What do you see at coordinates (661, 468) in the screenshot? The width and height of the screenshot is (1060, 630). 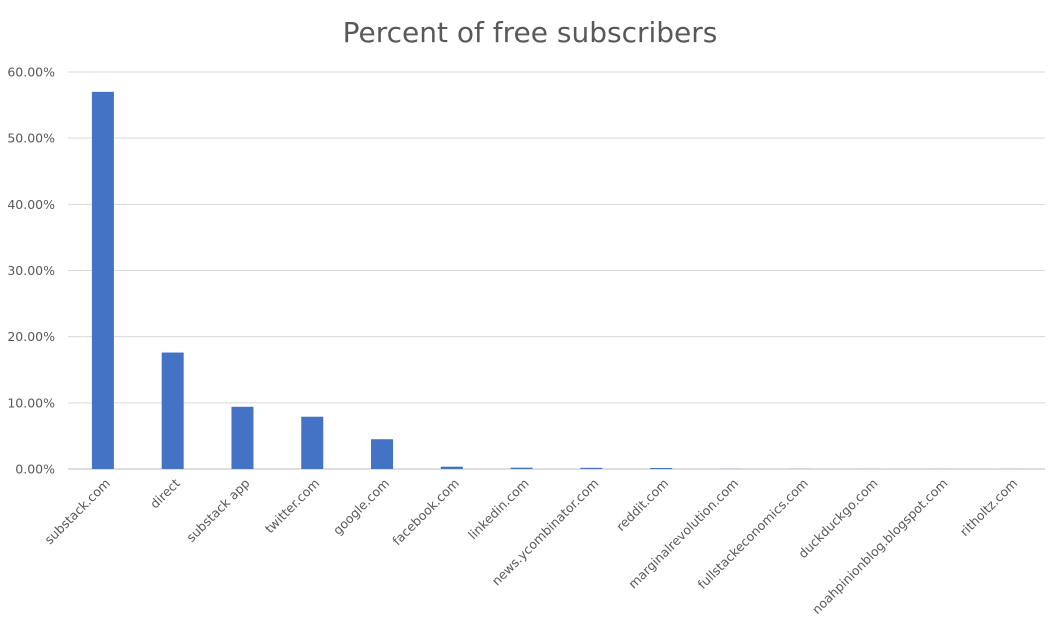 I see `bar-reddit-com` at bounding box center [661, 468].